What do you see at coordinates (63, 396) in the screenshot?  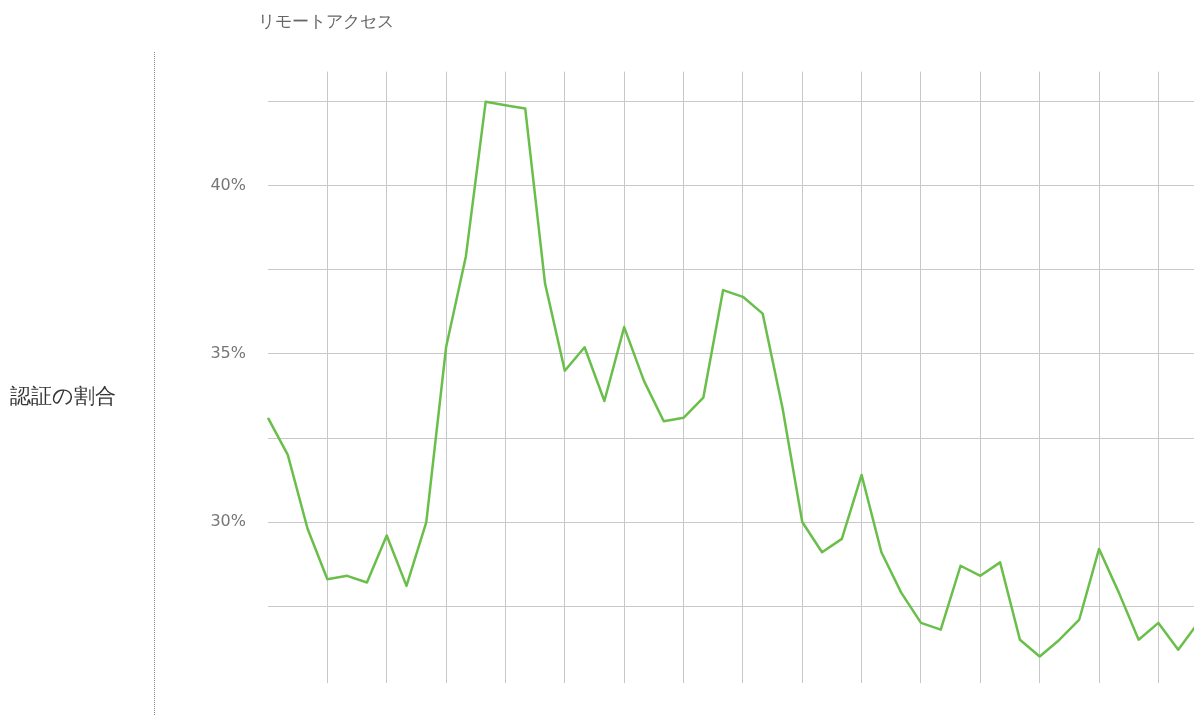 I see `y-axis-title: 認証の割合` at bounding box center [63, 396].